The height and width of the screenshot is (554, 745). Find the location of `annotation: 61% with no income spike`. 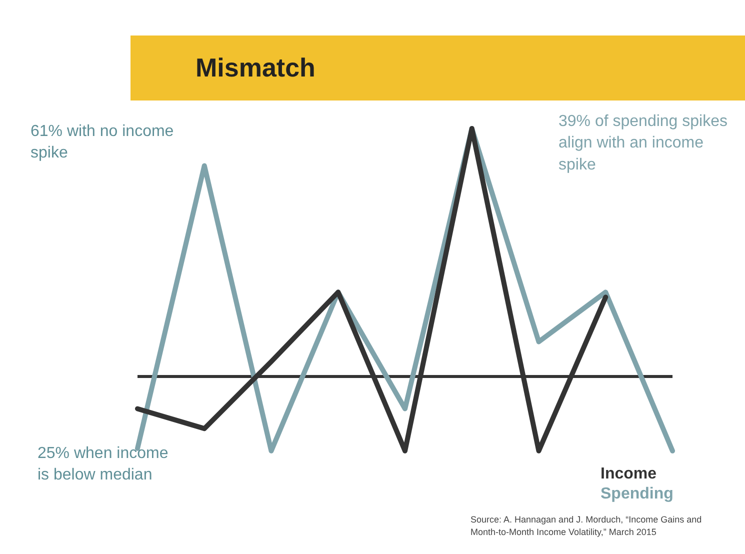

annotation: 61% with no income spike is located at coordinates (102, 142).